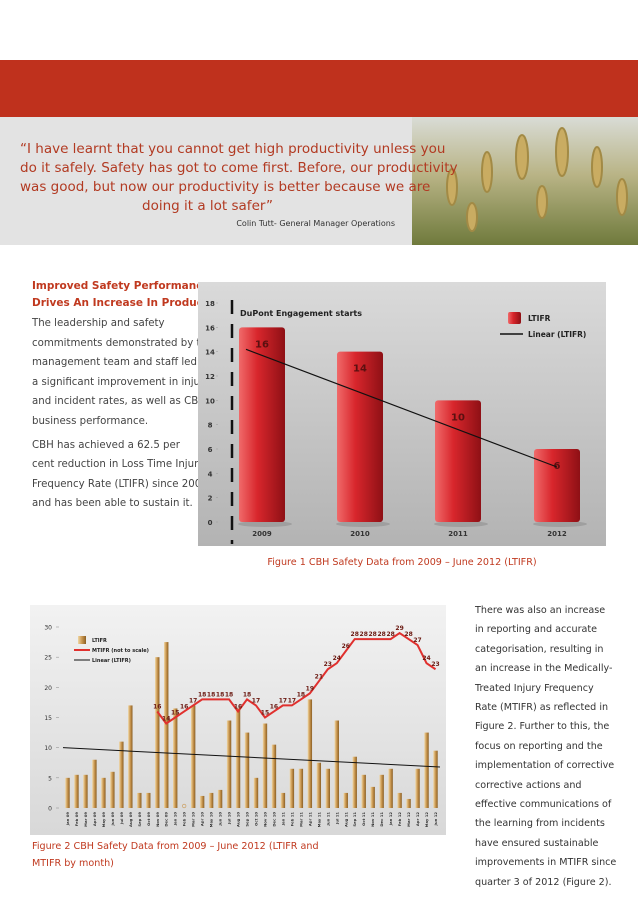  I want to click on caption-line: MTIFR by month), so click(73, 863).